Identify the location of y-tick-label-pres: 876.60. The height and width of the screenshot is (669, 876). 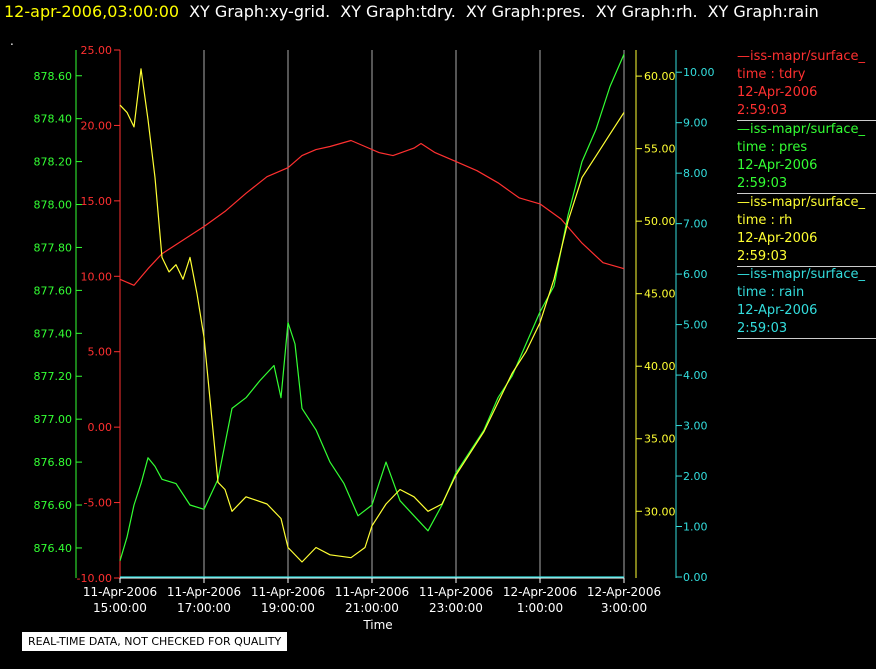
(53, 505).